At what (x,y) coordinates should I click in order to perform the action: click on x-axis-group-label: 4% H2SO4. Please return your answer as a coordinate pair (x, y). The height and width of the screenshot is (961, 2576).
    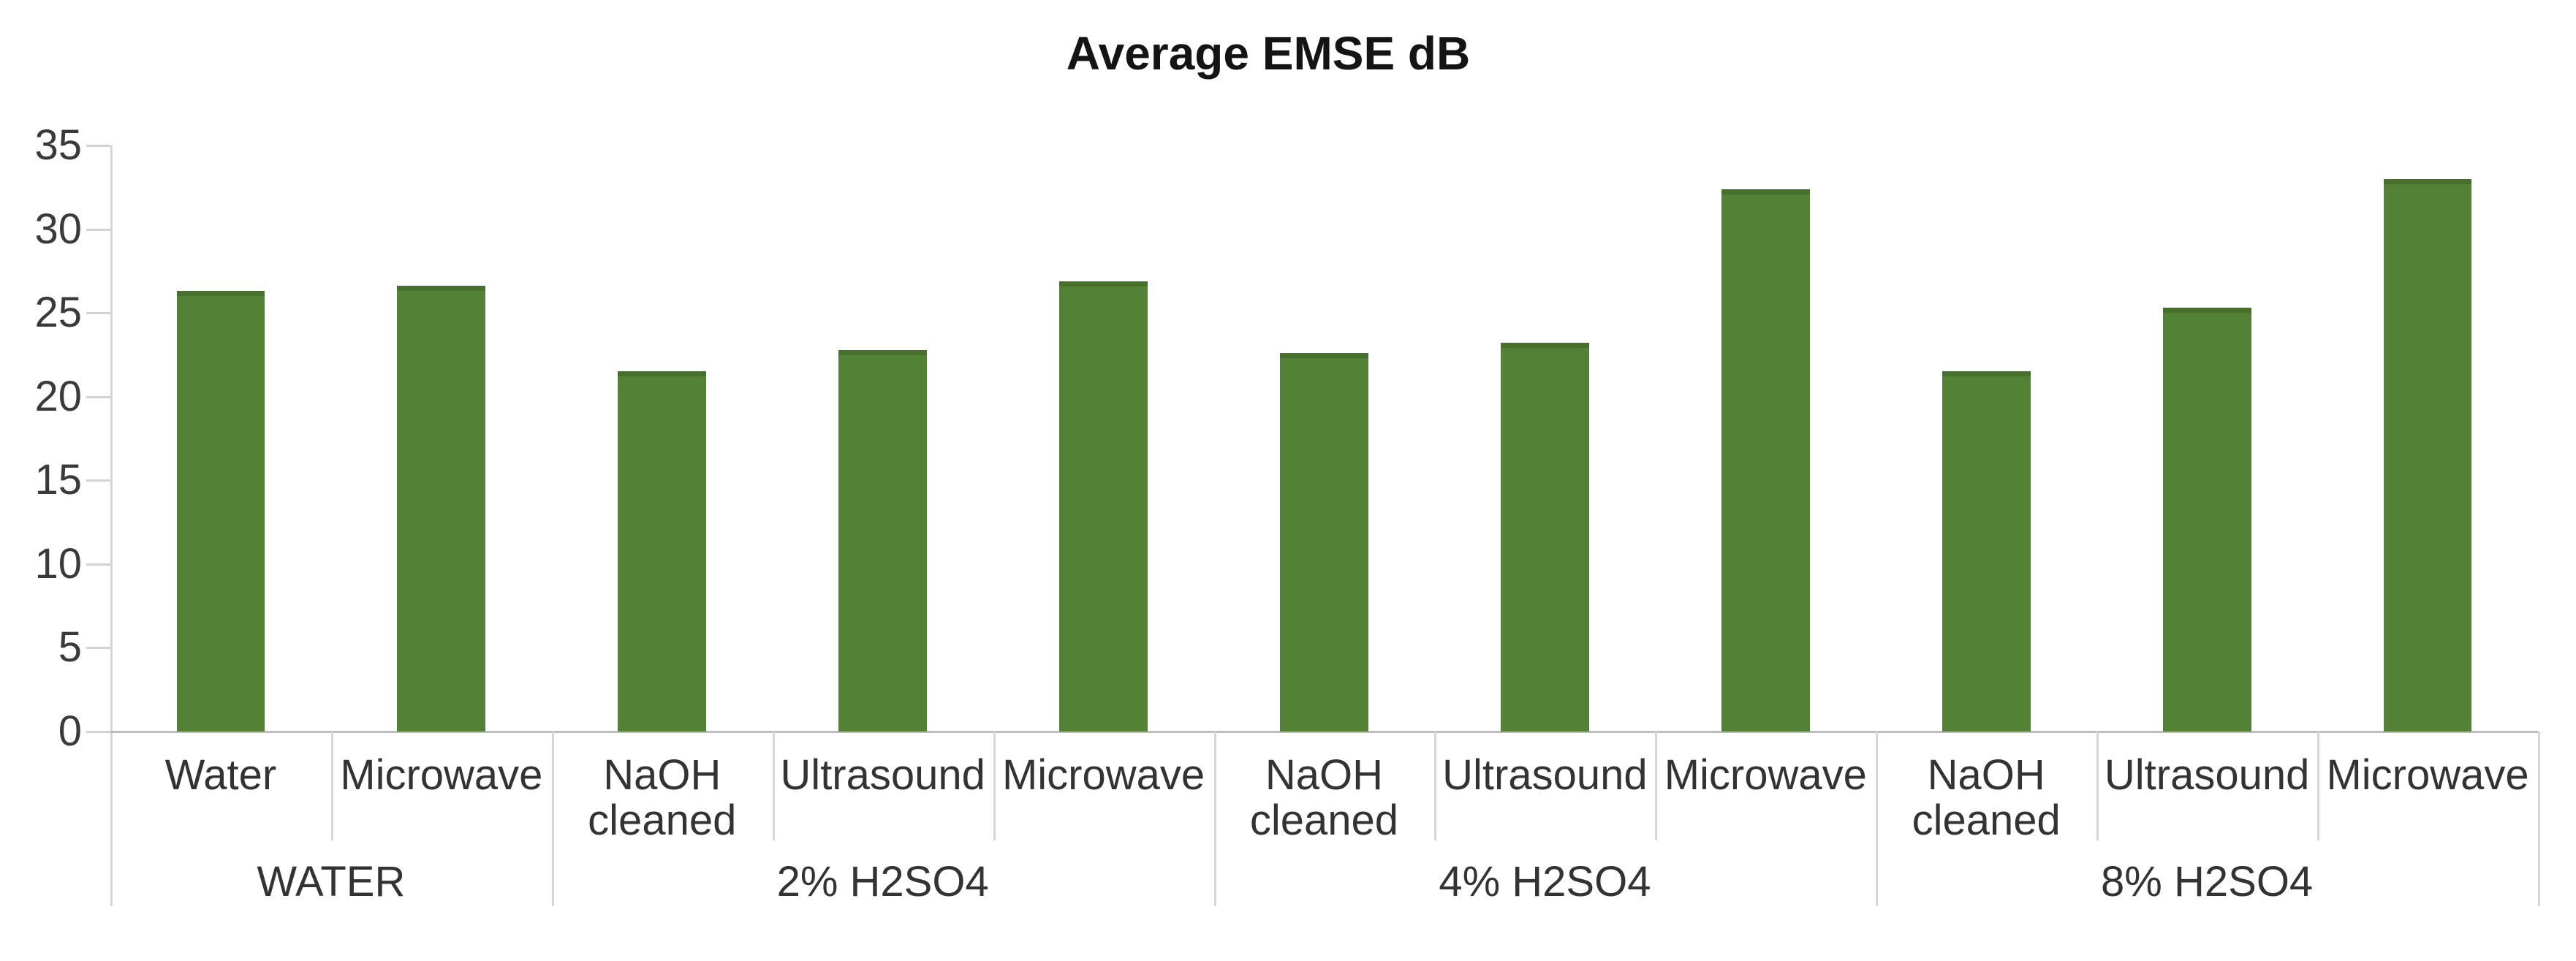
    Looking at the image, I should click on (1545, 881).